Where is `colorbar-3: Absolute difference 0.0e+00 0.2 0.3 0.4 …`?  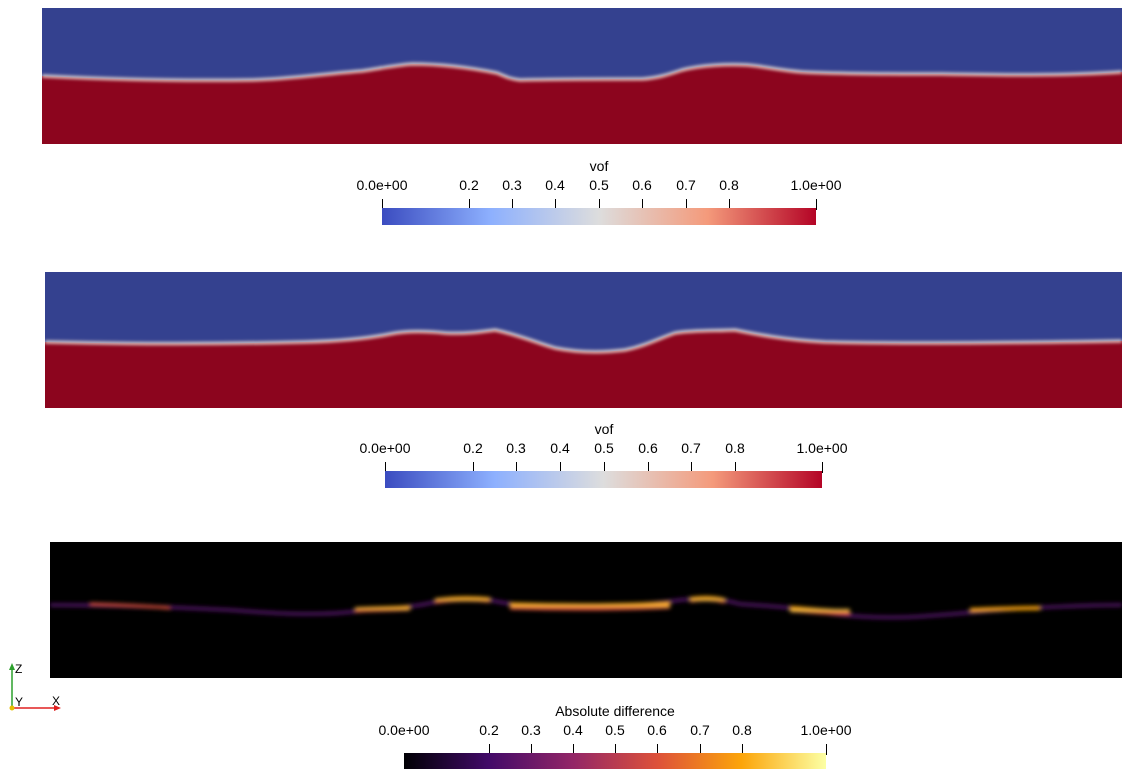
colorbar-3: Absolute difference 0.0e+00 0.2 0.3 0.4 … is located at coordinates (561, 738).